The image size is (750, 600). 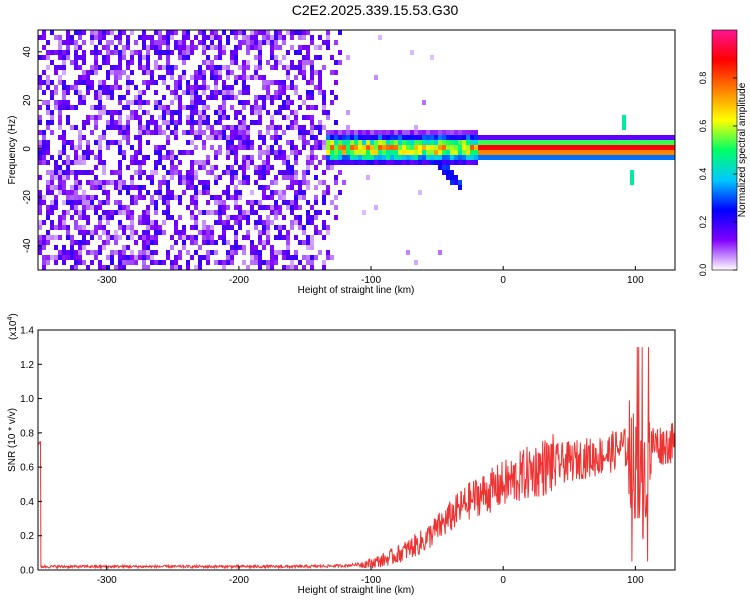 I want to click on spectrogram-xlabel: Height of straight line (km), so click(x=356, y=290).